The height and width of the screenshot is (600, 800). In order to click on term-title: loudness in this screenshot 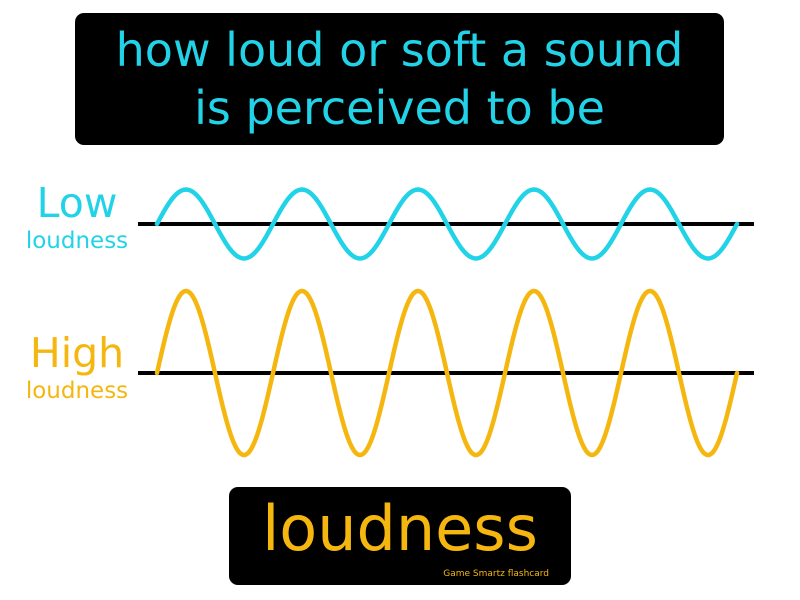, I will do `click(400, 528)`.